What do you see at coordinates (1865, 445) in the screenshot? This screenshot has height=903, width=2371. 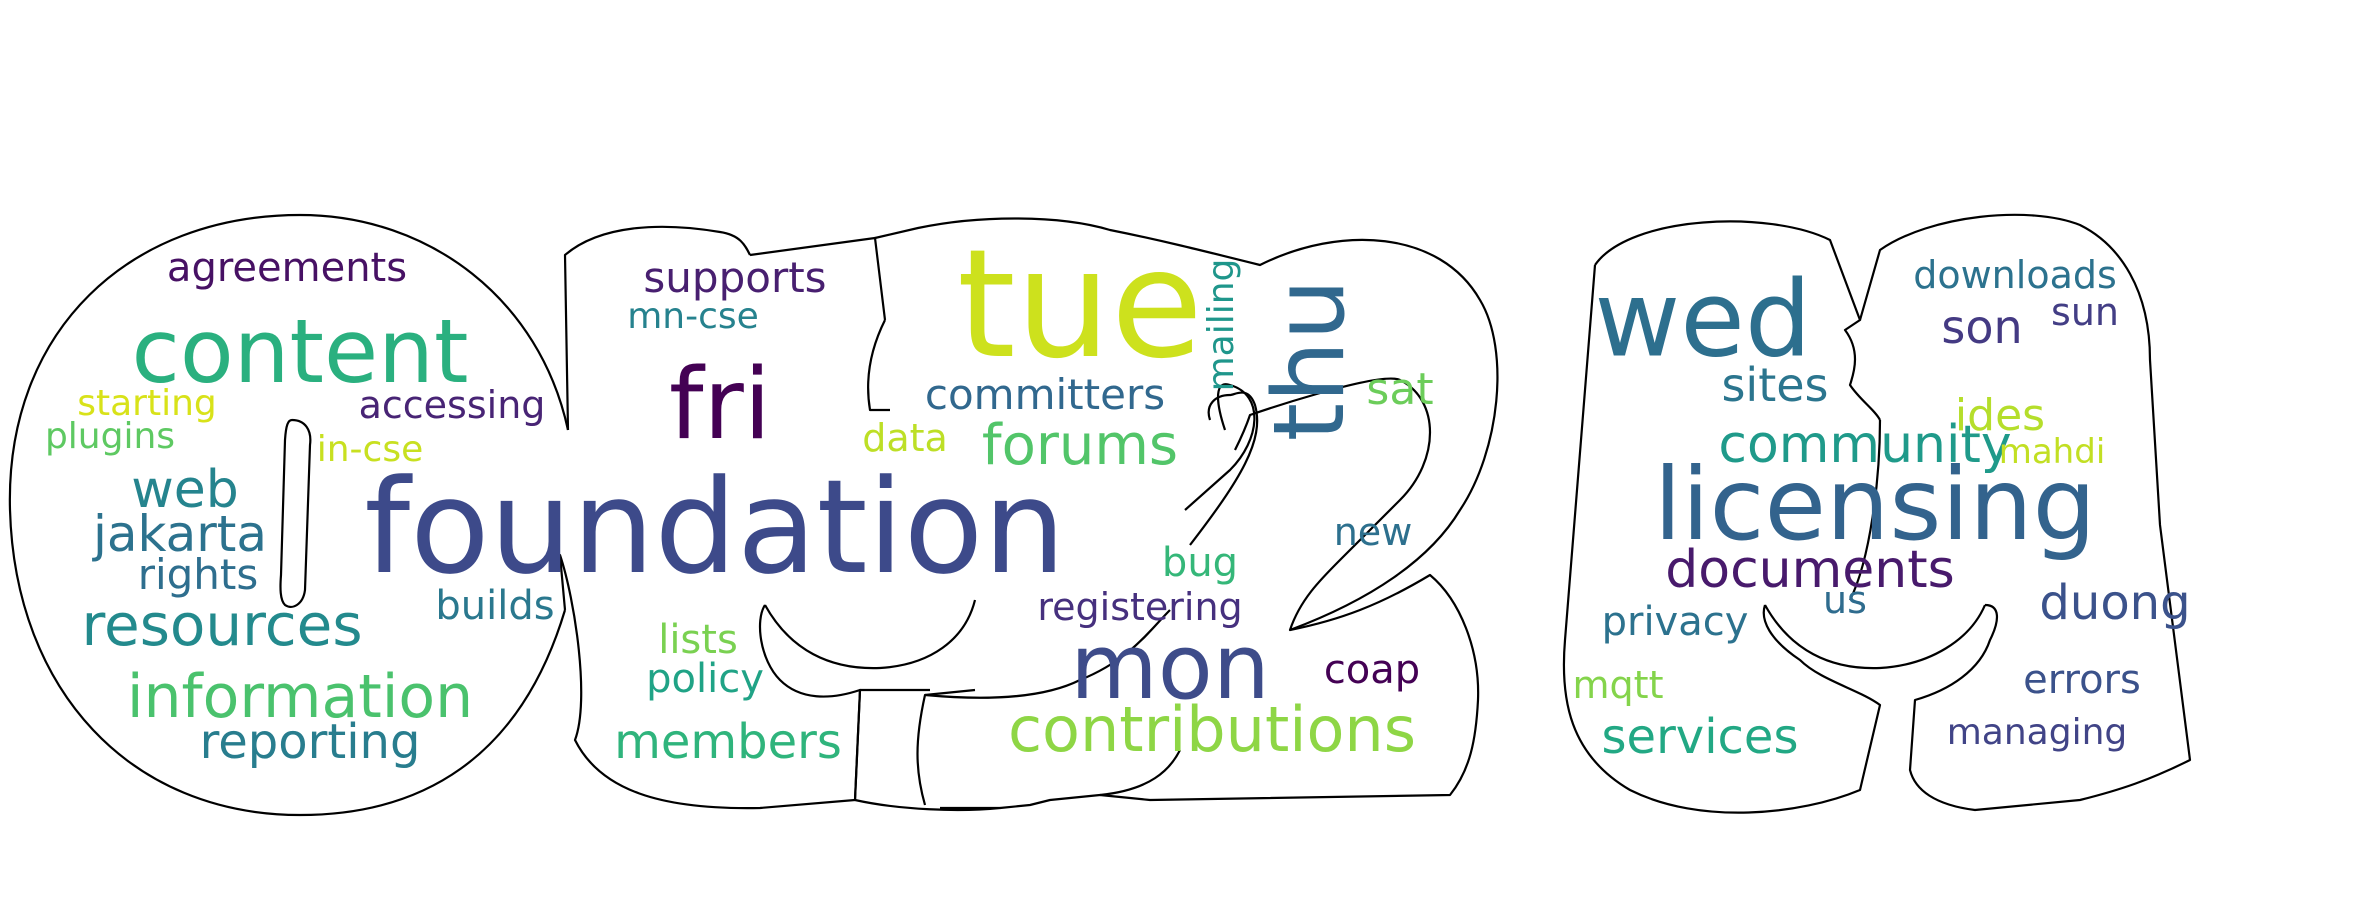 I see `word-community: community` at bounding box center [1865, 445].